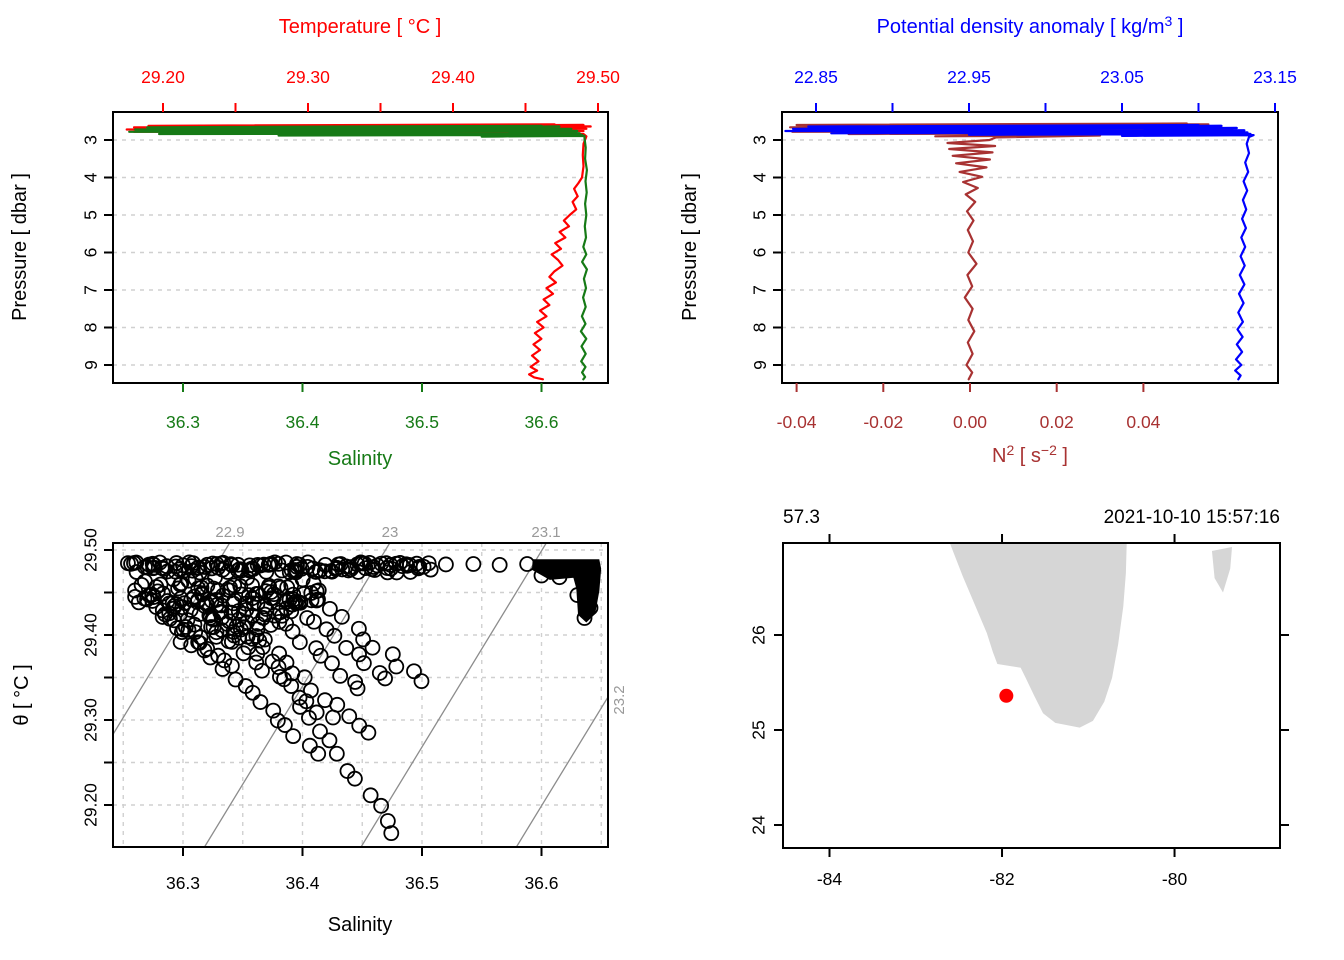 This screenshot has height=960, width=1344. I want to click on n2-axis-title: N2 [ s−2 ], so click(1030, 454).